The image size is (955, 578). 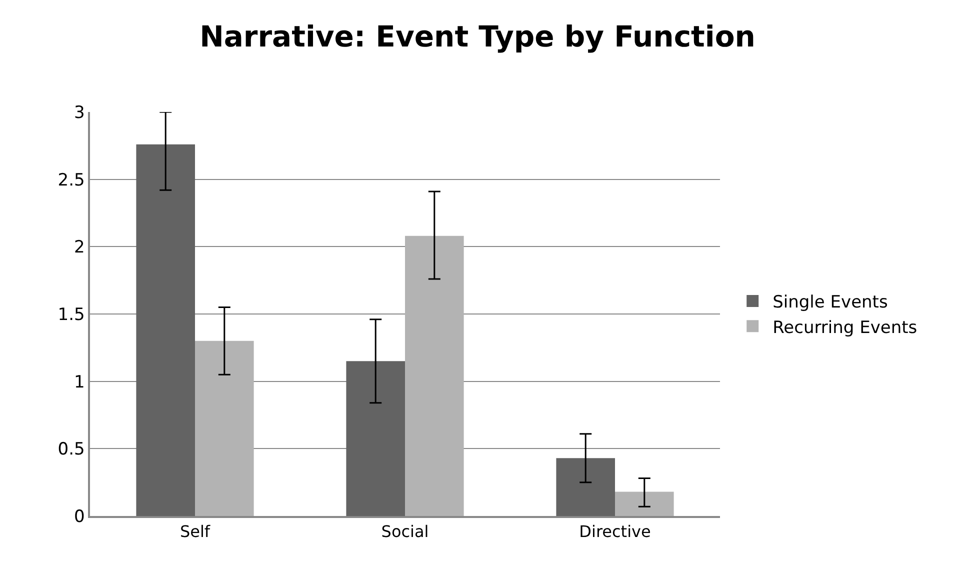 I want to click on y-tick-label: 1, so click(x=79, y=382).